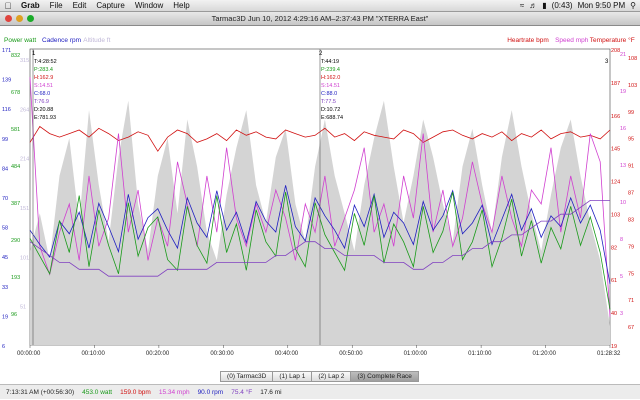 This screenshot has width=640, height=400. Describe the element at coordinates (614, 281) in the screenshot. I see `right-axis-tick: 61` at that location.